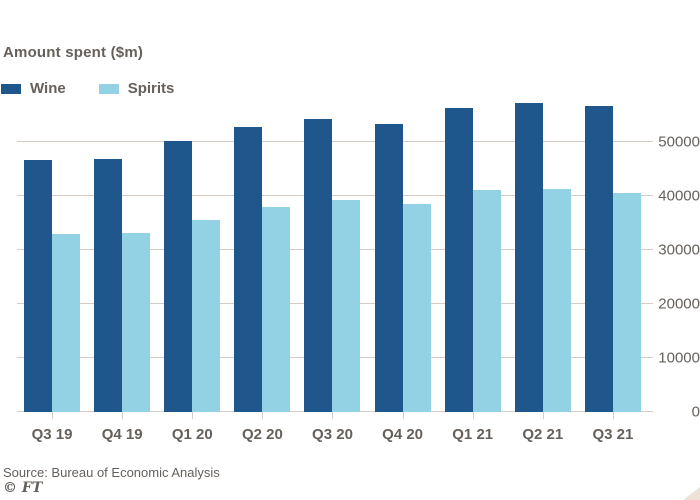  What do you see at coordinates (192, 434) in the screenshot?
I see `x-axis-label: Q1 20` at bounding box center [192, 434].